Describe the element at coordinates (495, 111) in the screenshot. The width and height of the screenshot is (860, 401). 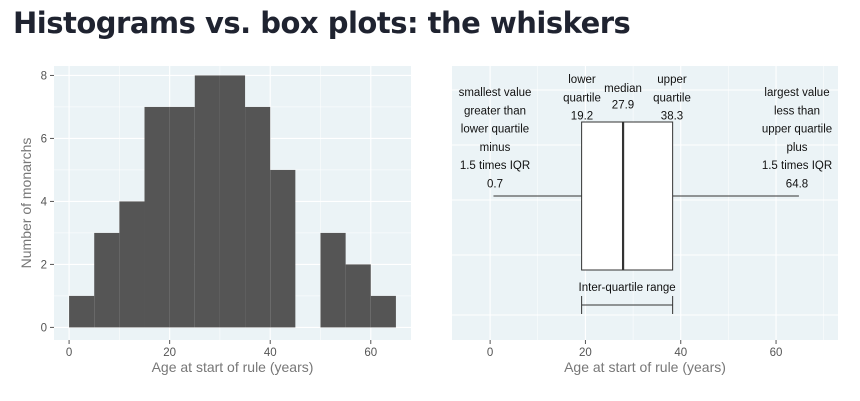
I see `min-whisker-annotation: greater than` at that location.